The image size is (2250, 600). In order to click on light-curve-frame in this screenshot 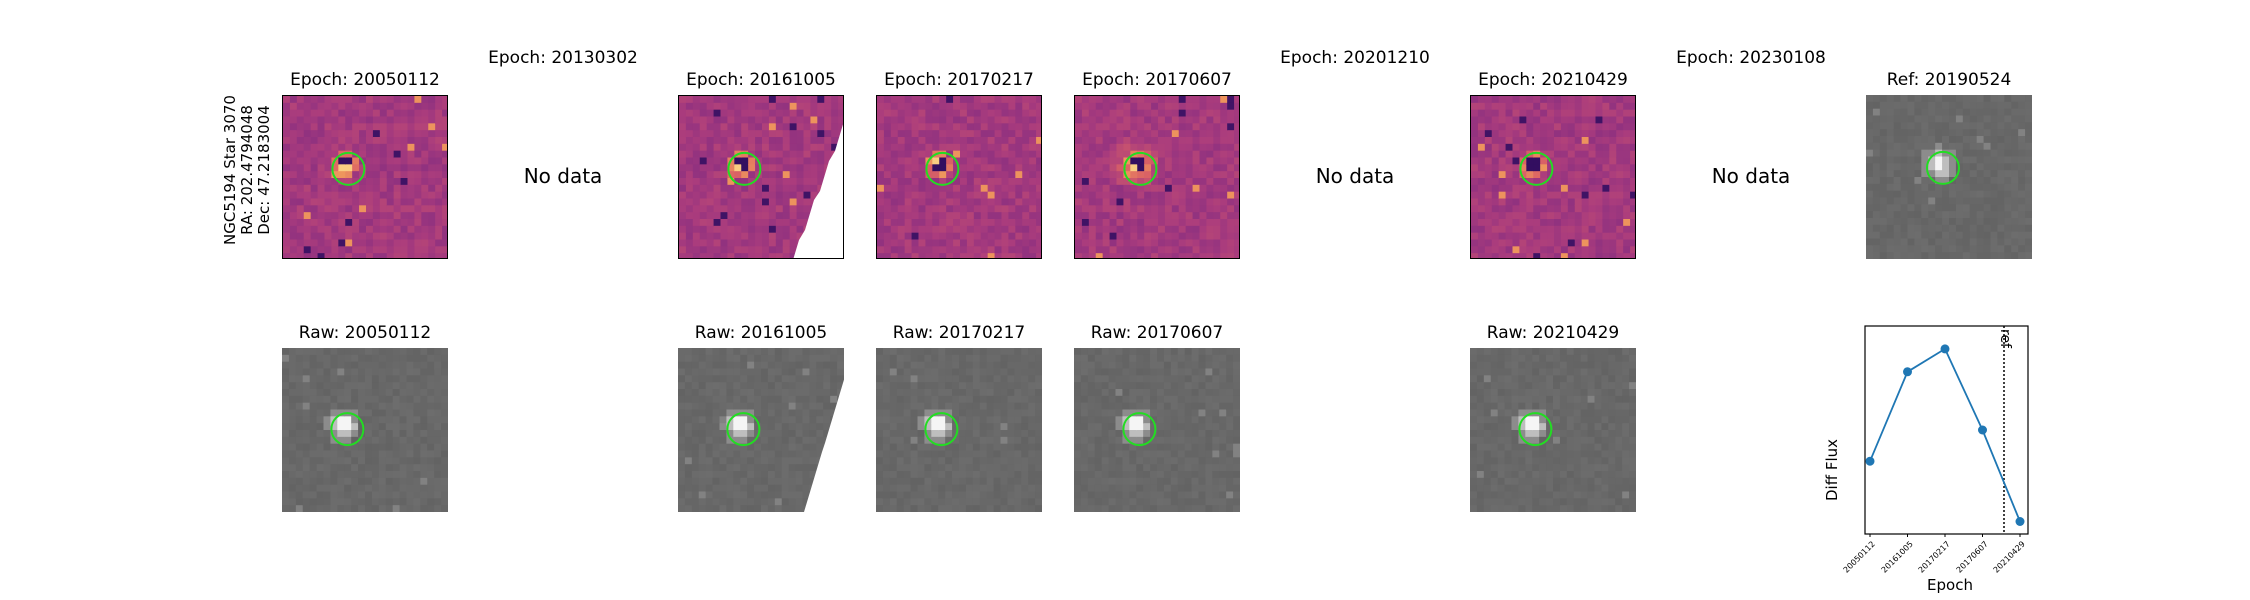, I will do `click(1946, 430)`.